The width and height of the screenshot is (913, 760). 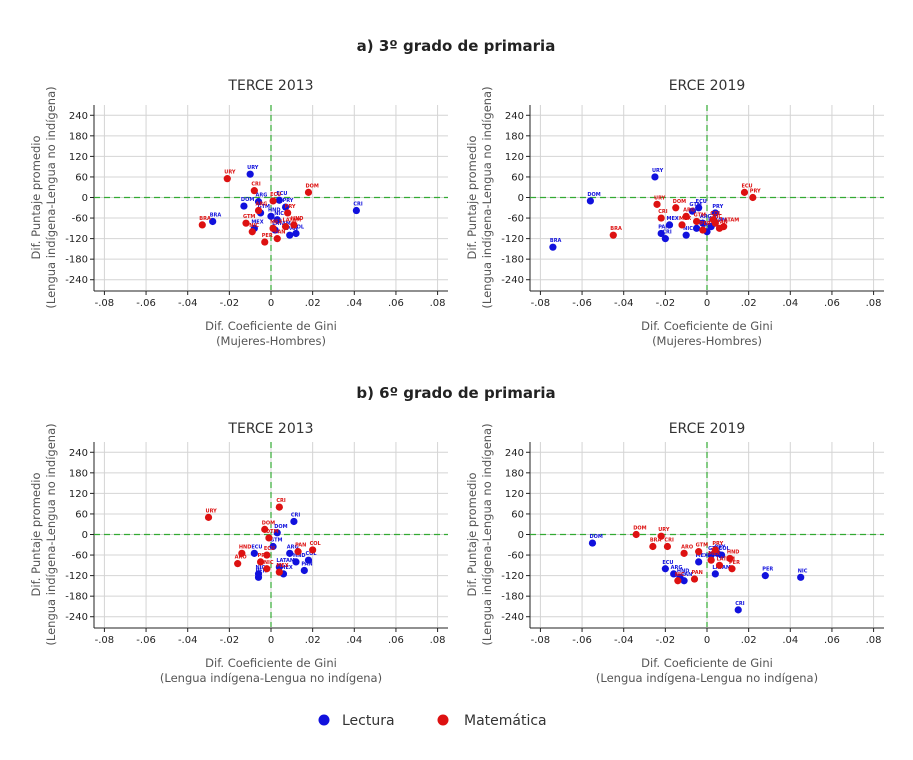 I want to click on legend: Lectura Matemática, so click(x=432, y=721).